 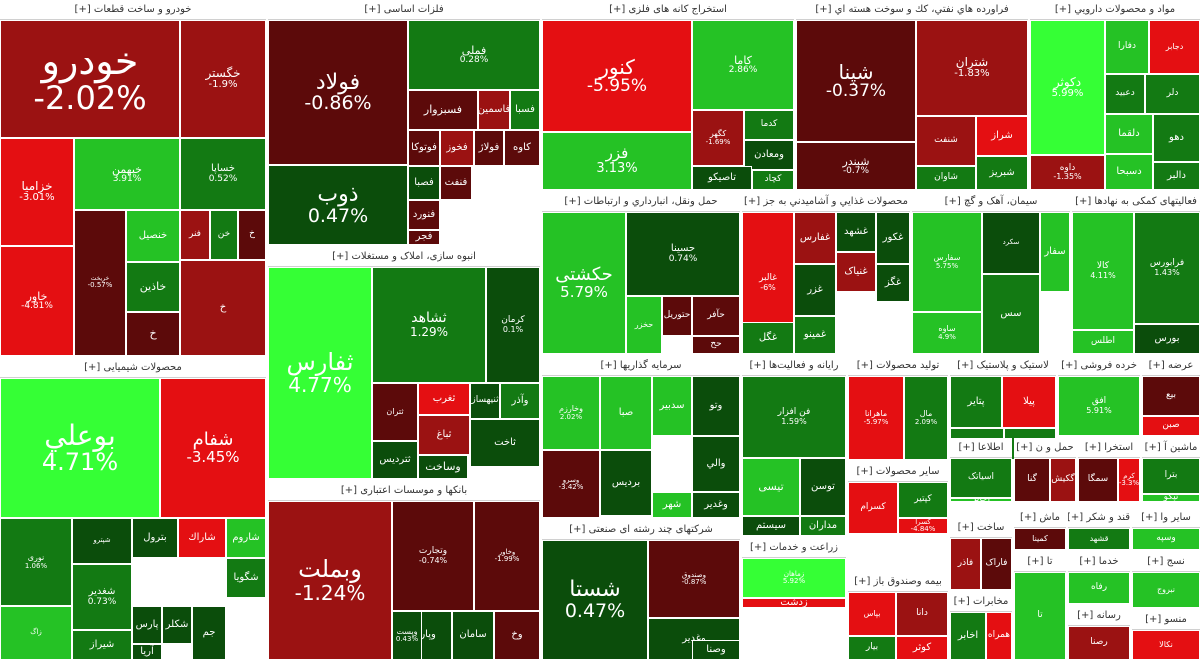 What do you see at coordinates (595, 600) in the screenshot?
I see `stock-tile: شستا 0.47%` at bounding box center [595, 600].